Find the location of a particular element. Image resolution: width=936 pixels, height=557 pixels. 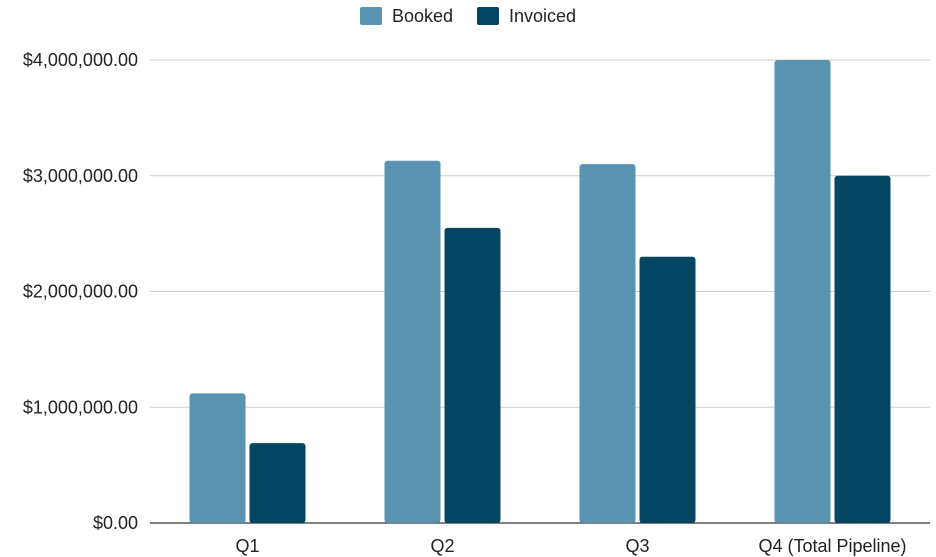

legend: Booked Invoiced is located at coordinates (468, 16).